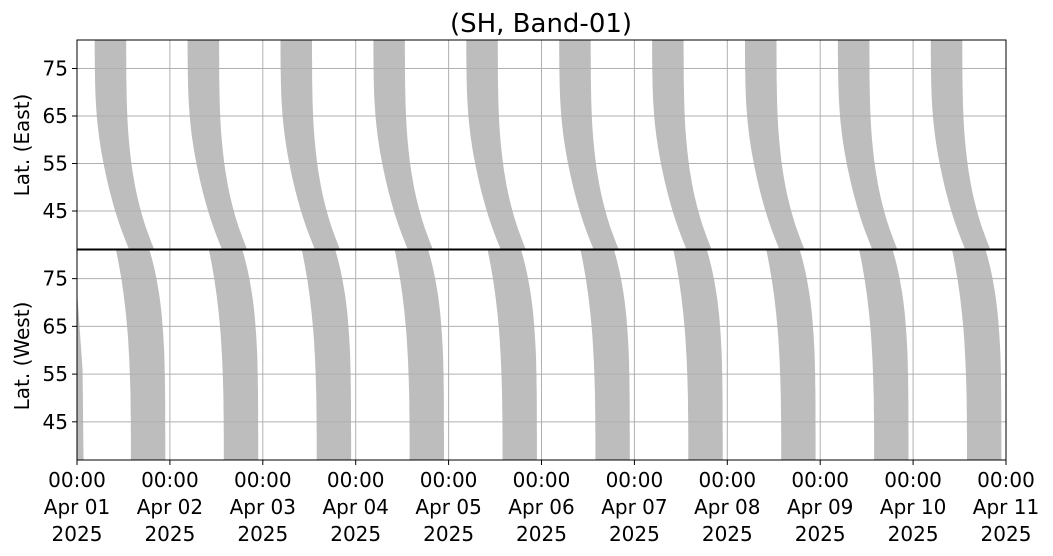 The image size is (1053, 556). I want to click on x-tick-label: Apr 04, so click(355, 507).